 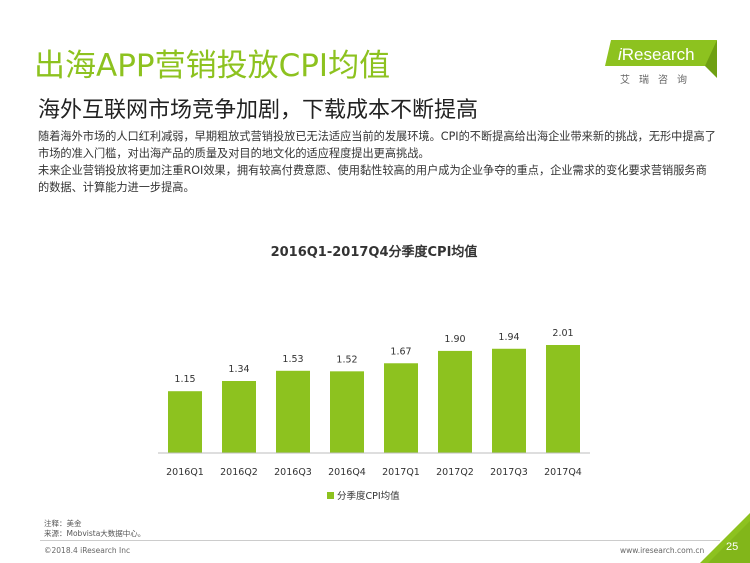 What do you see at coordinates (292, 359) in the screenshot?
I see `data-label-2016Q3: 1.53` at bounding box center [292, 359].